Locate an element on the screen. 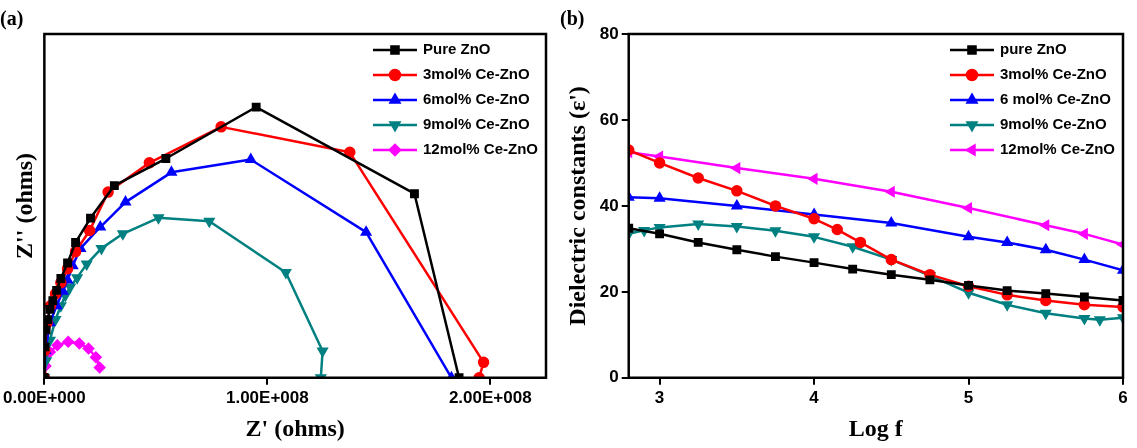 The width and height of the screenshot is (1137, 448). legend-label: 6mol% Ce-ZnO is located at coordinates (476, 99).